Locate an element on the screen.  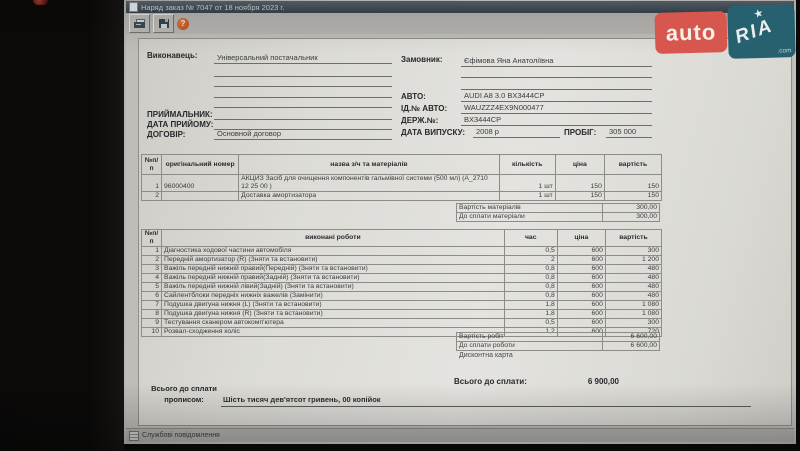
vin-label: ІД.№ АВТО: is located at coordinates (424, 108).